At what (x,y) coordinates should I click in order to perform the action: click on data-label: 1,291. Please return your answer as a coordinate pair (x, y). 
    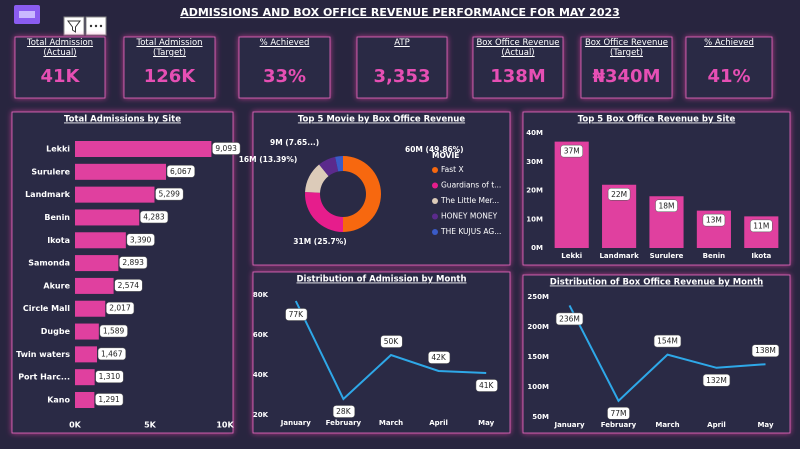
    Looking at the image, I should click on (109, 399).